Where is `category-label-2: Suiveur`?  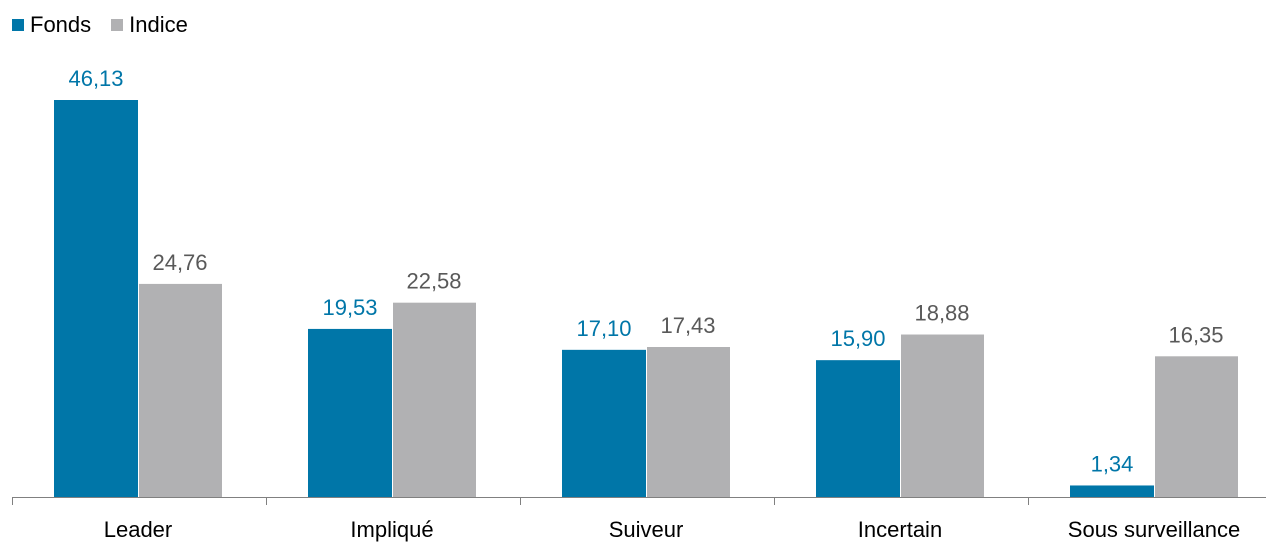
category-label-2: Suiveur is located at coordinates (646, 529).